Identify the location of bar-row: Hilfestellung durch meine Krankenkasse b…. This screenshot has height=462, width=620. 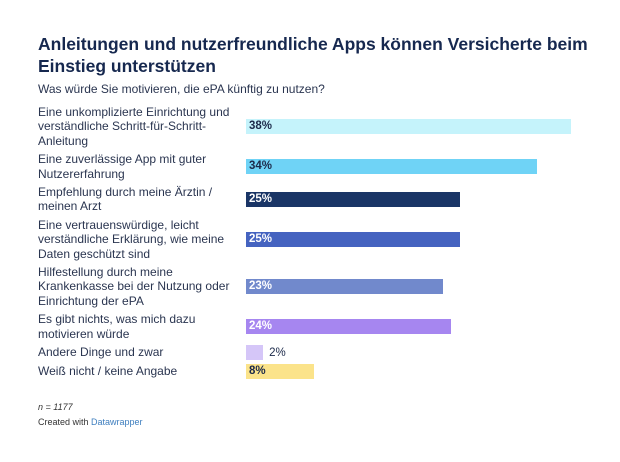
(318, 286).